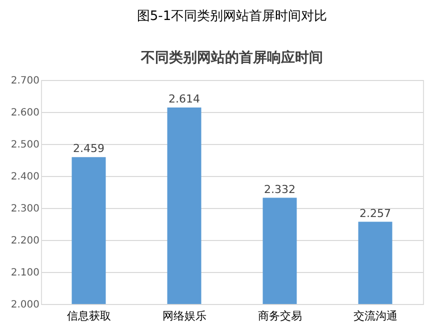 The height and width of the screenshot is (331, 443). I want to click on chart-title: 图5-1不同类别网站首屏时间对比, so click(232, 16).